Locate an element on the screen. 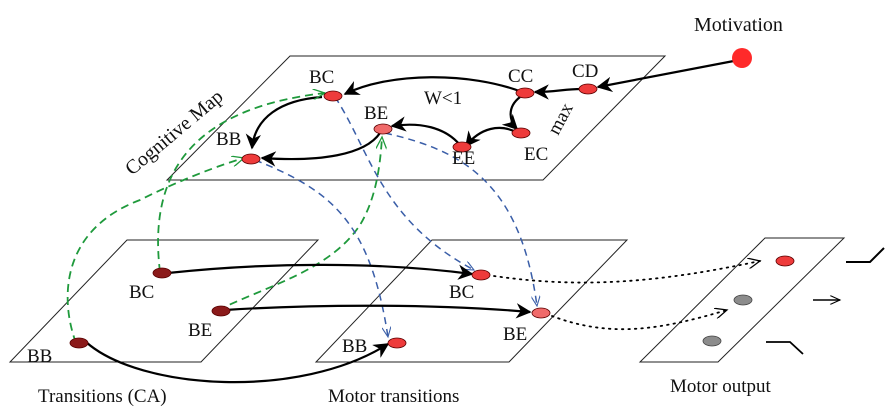  motivation-label: Motivation is located at coordinates (738, 25).